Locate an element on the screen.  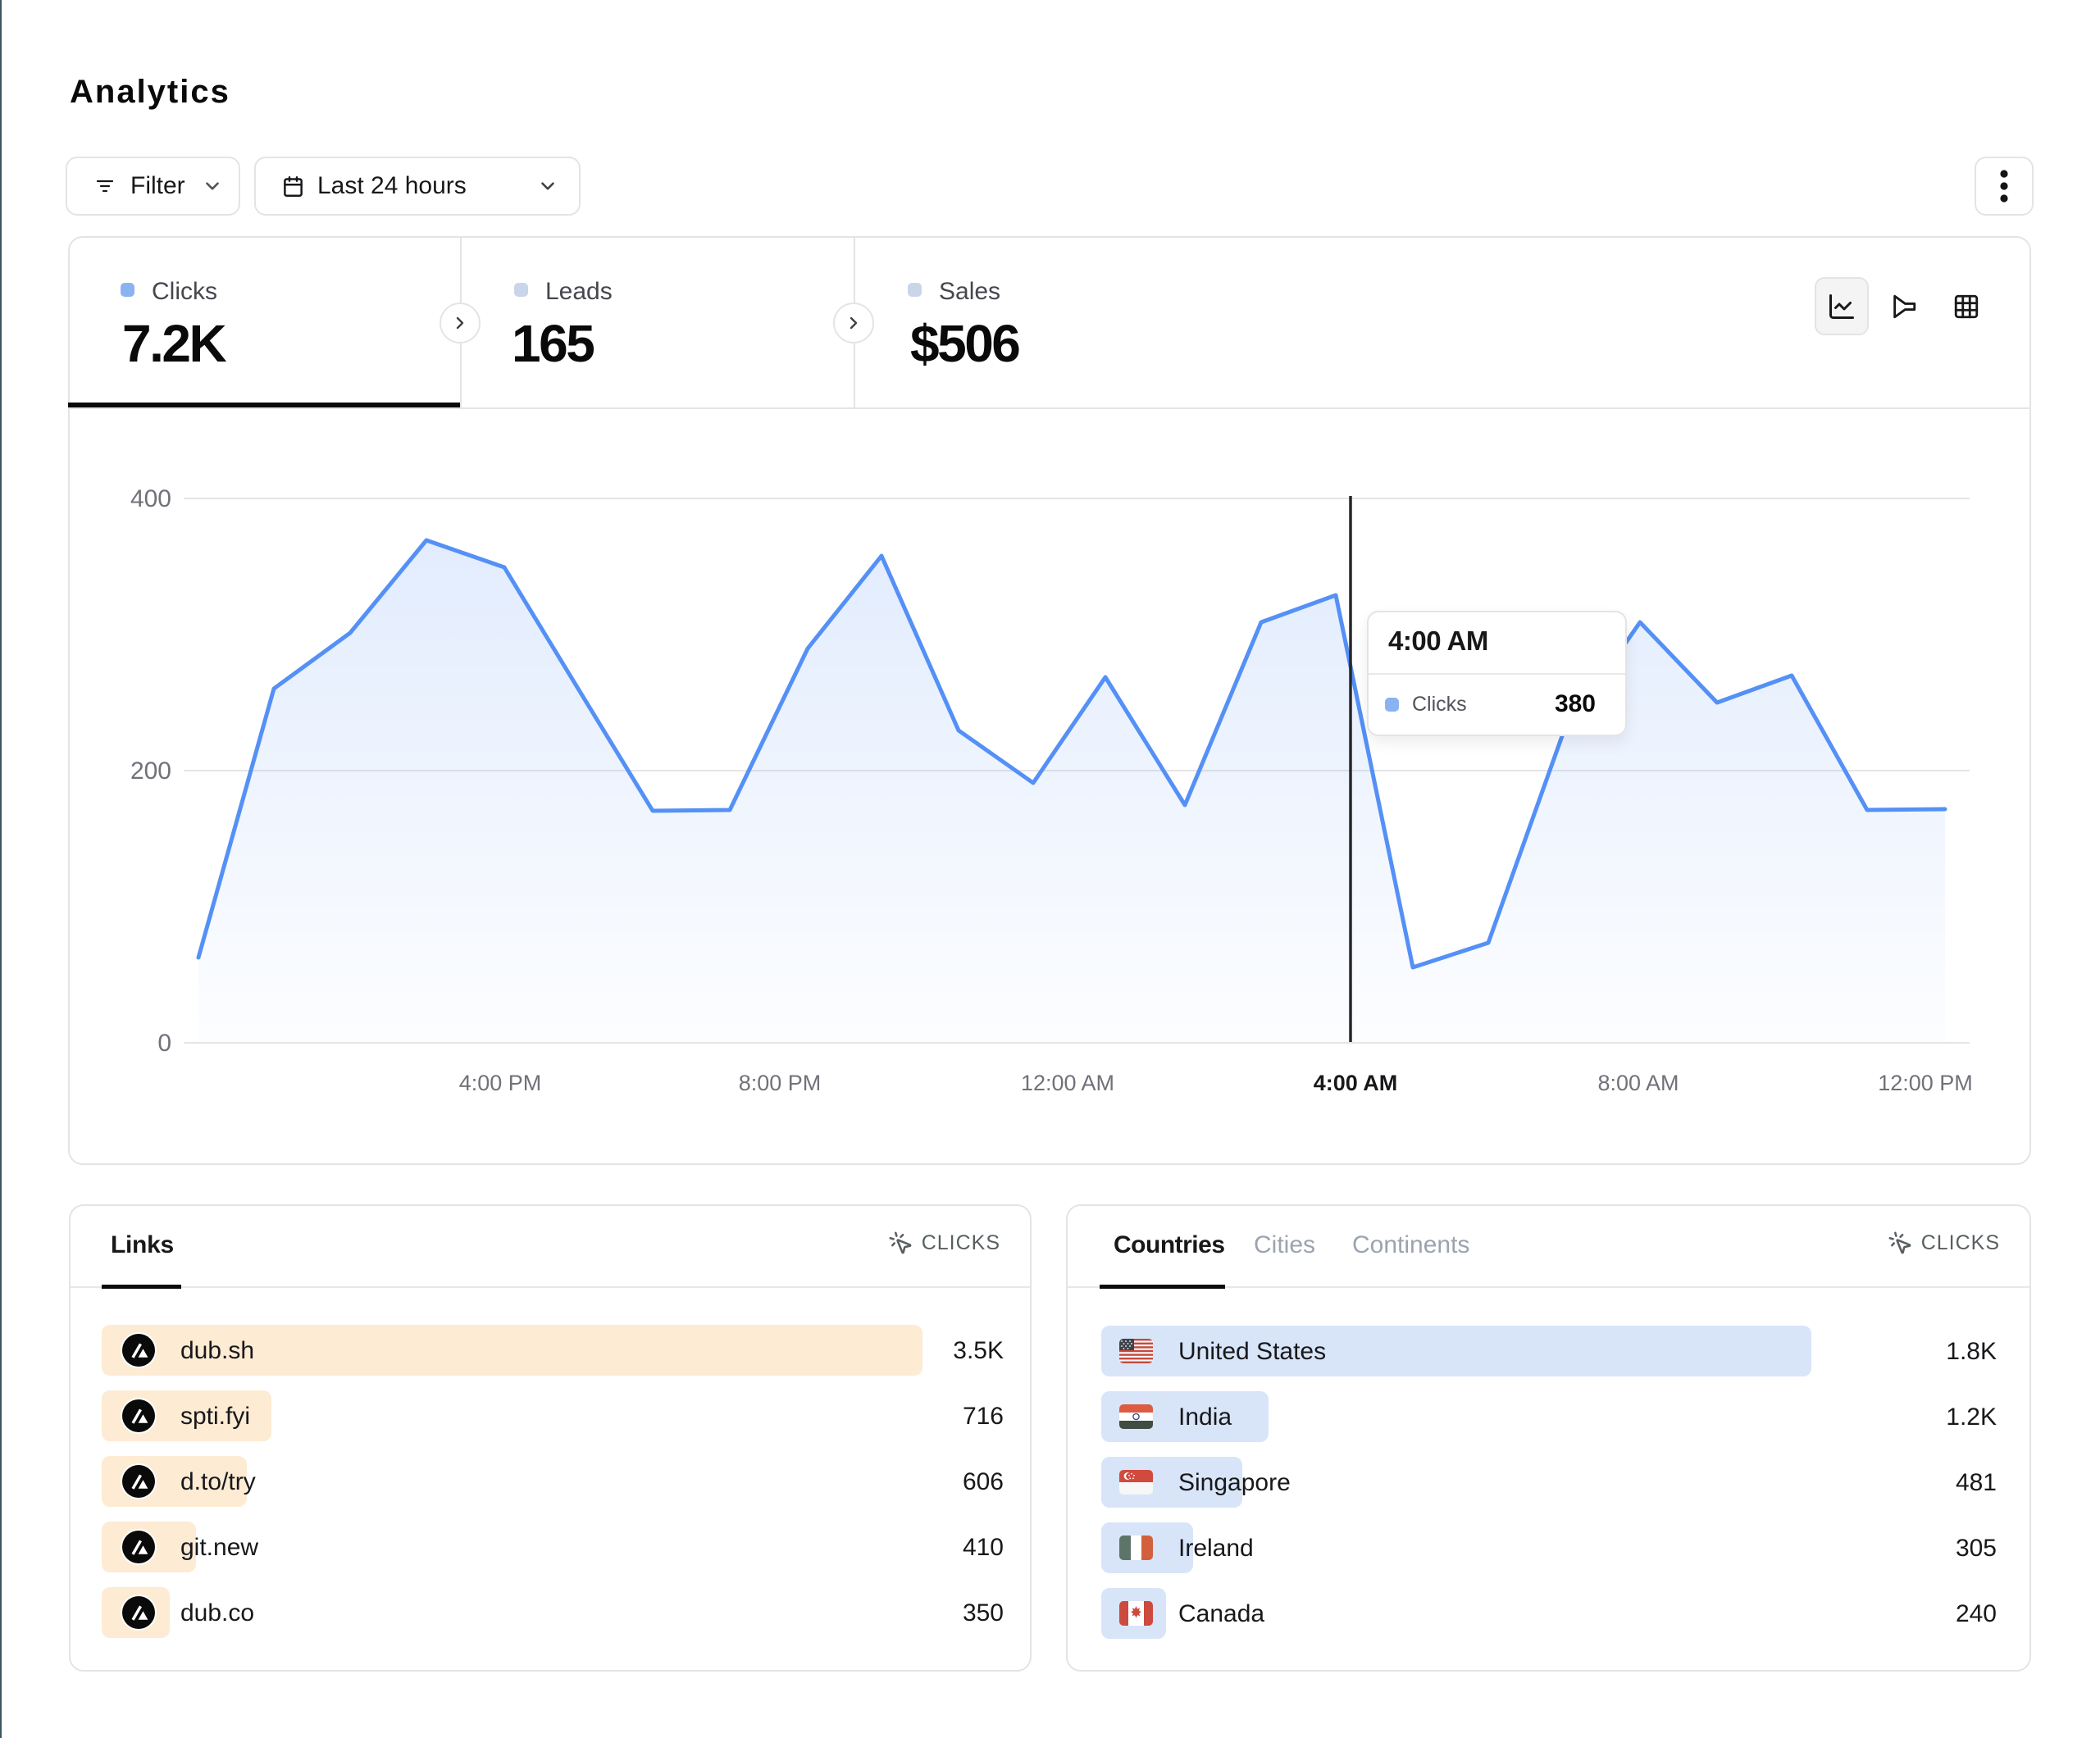
svg-text: 4:00 AM is located at coordinates (1356, 1083).